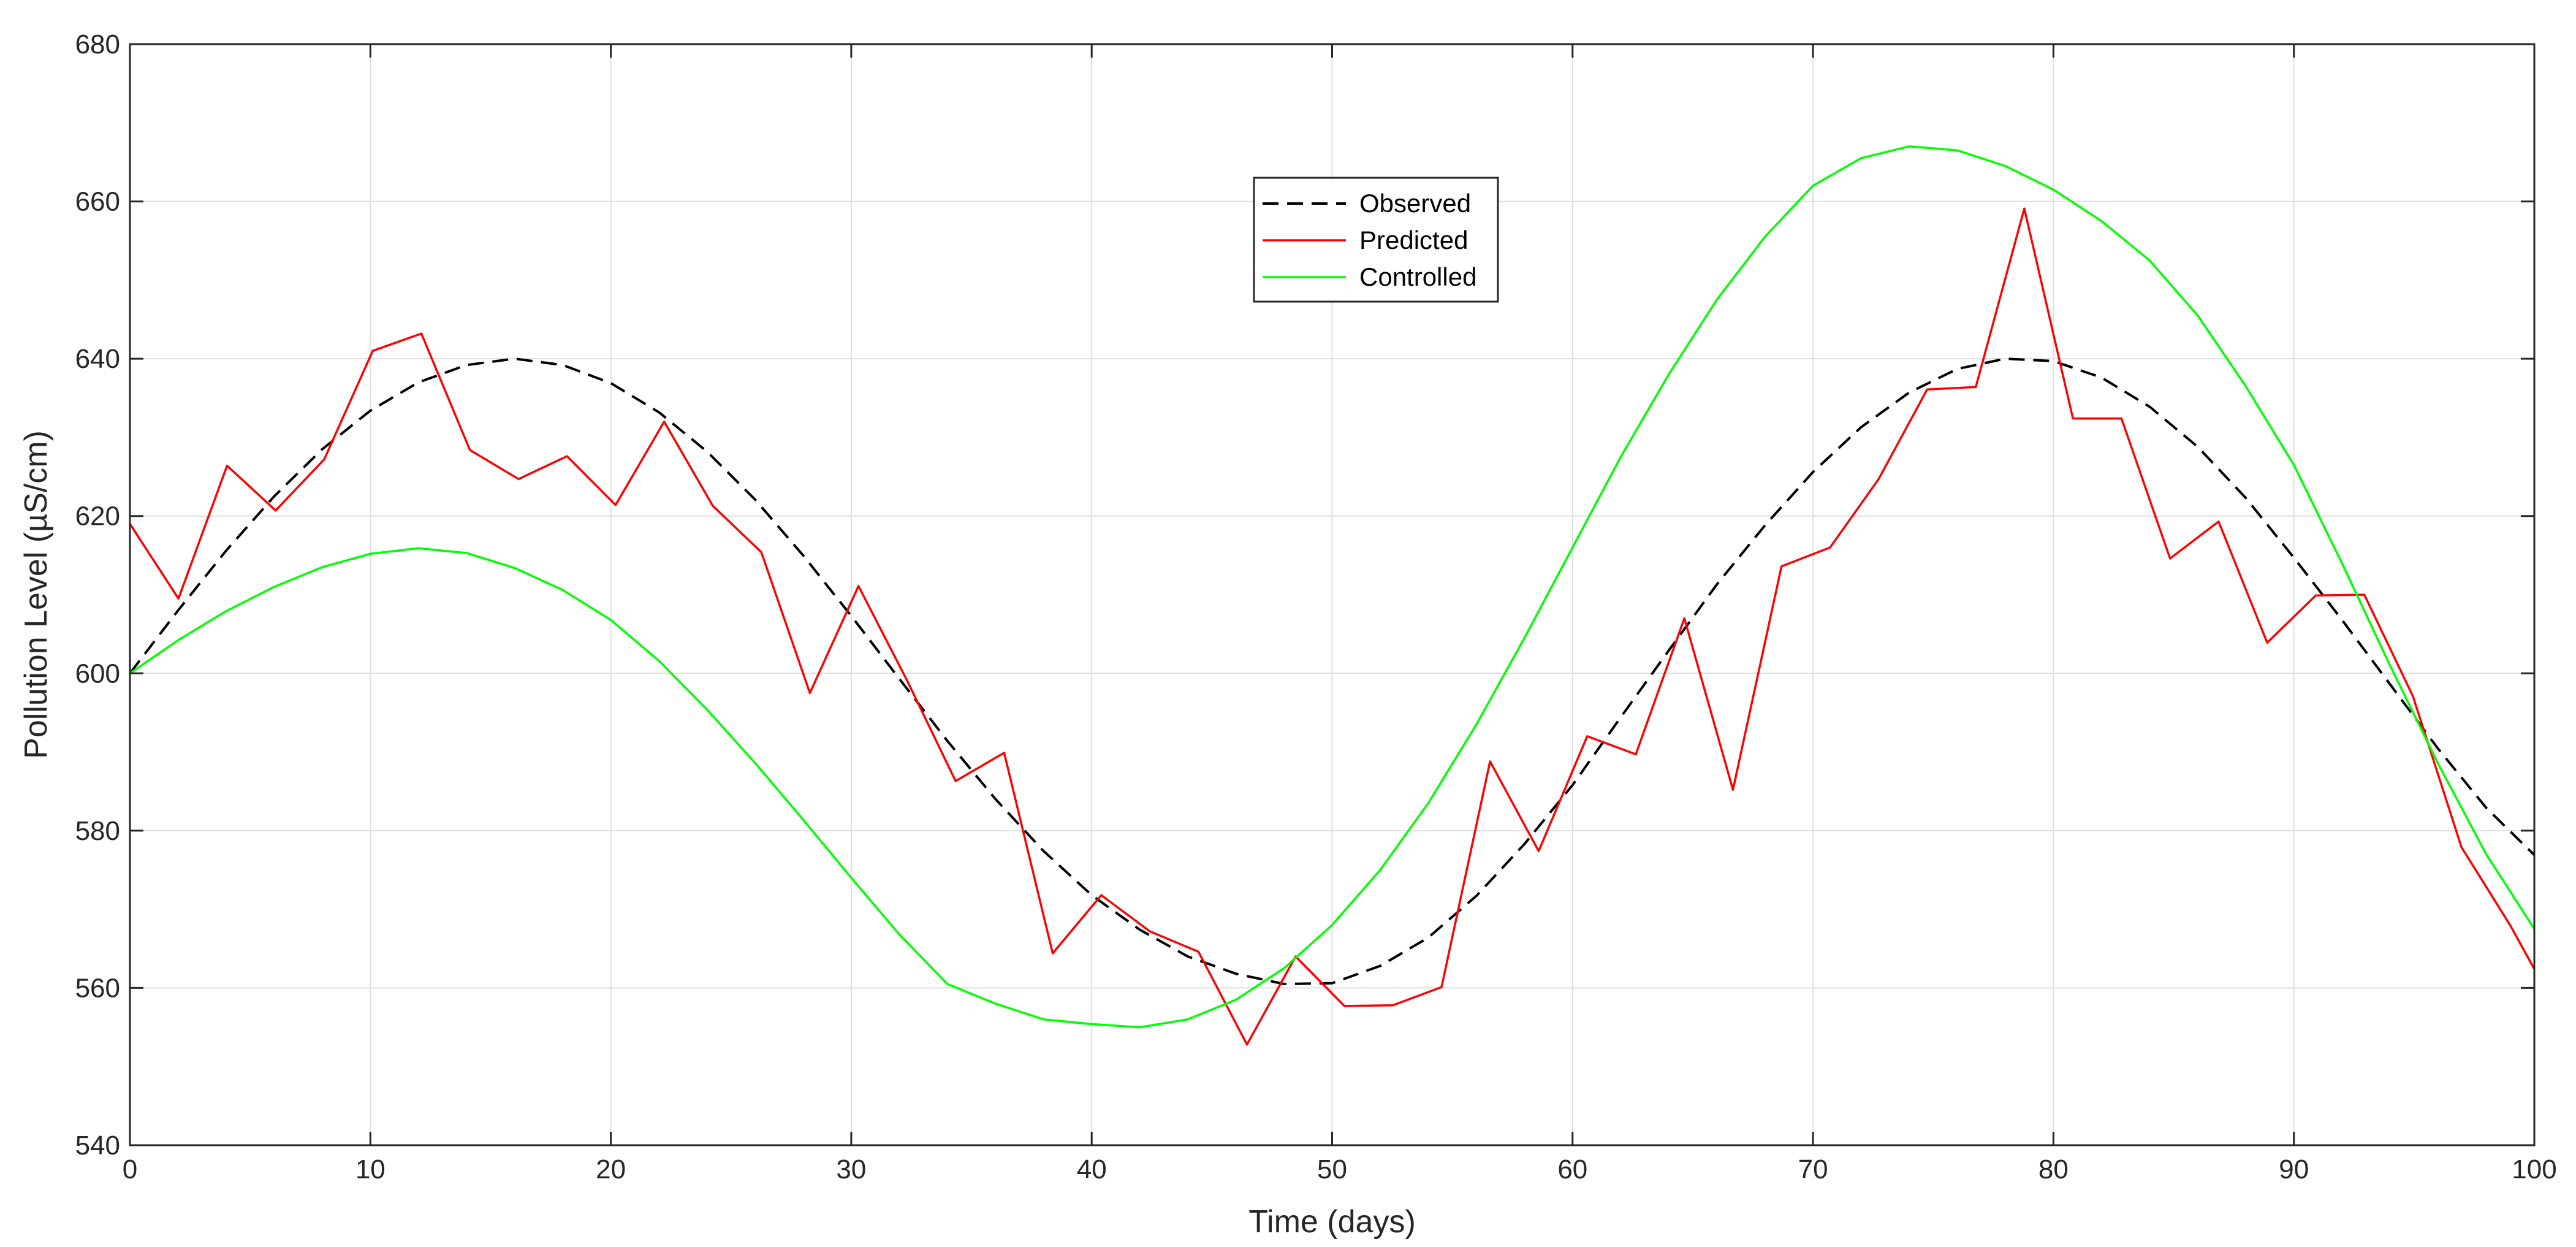 The width and height of the screenshot is (2576, 1247). I want to click on x-tick-label: 50, so click(1332, 1169).